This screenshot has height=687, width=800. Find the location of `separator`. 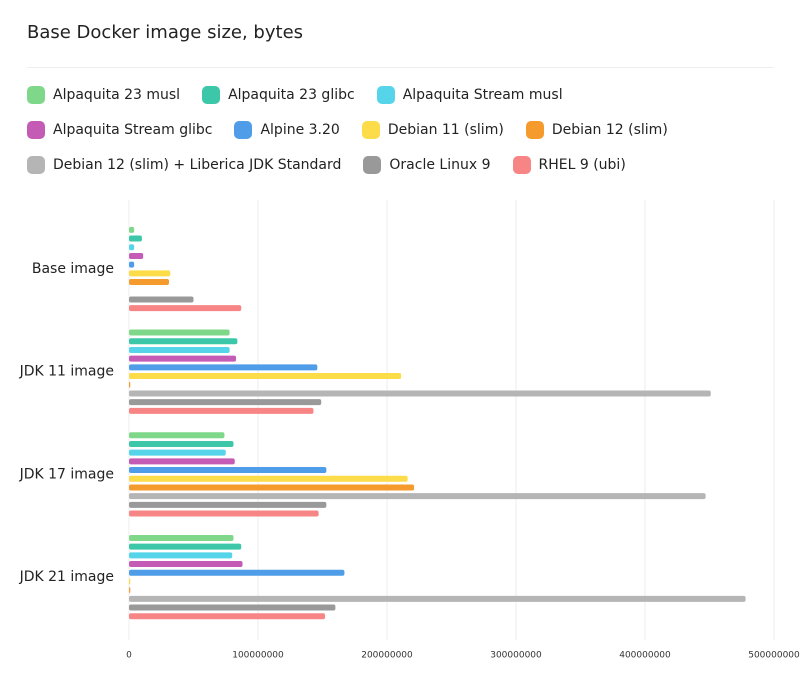

separator is located at coordinates (400, 67).